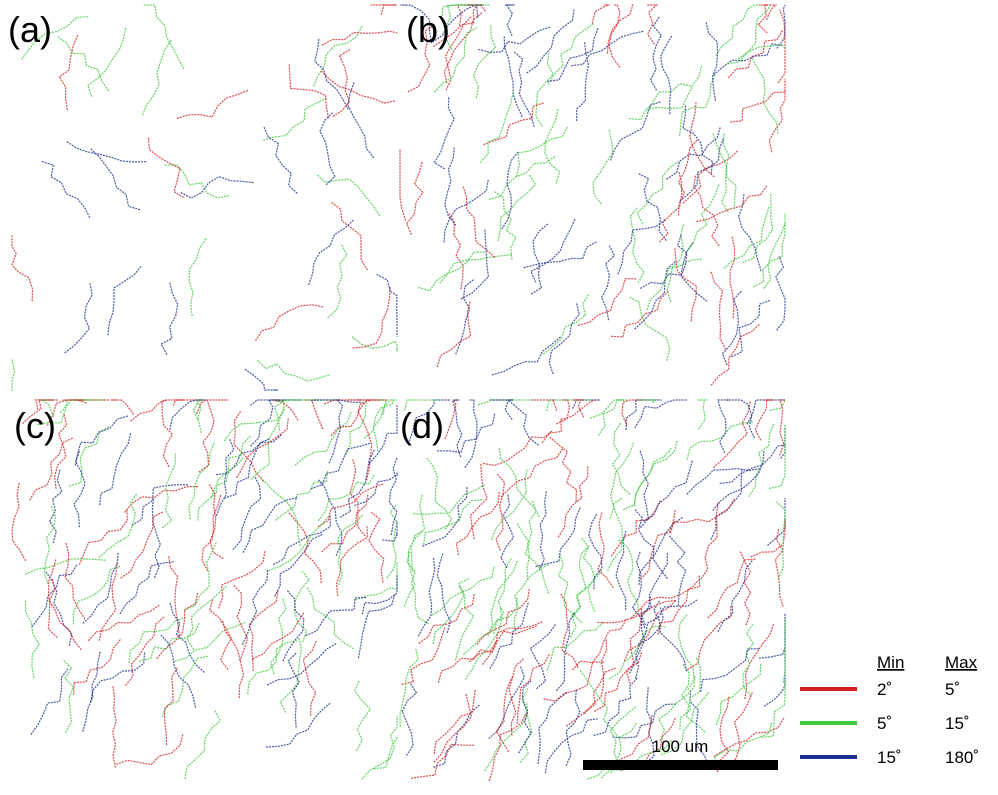 This screenshot has width=998, height=795. Describe the element at coordinates (889, 710) in the screenshot. I see `legend: Min Max 2˚ 5˚ 5˚ 15˚ 15˚ 180˚` at that location.